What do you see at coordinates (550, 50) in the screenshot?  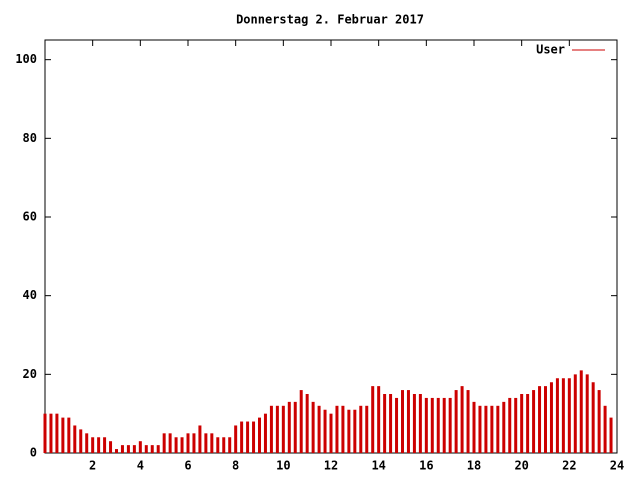 I see `legend-label: User` at bounding box center [550, 50].